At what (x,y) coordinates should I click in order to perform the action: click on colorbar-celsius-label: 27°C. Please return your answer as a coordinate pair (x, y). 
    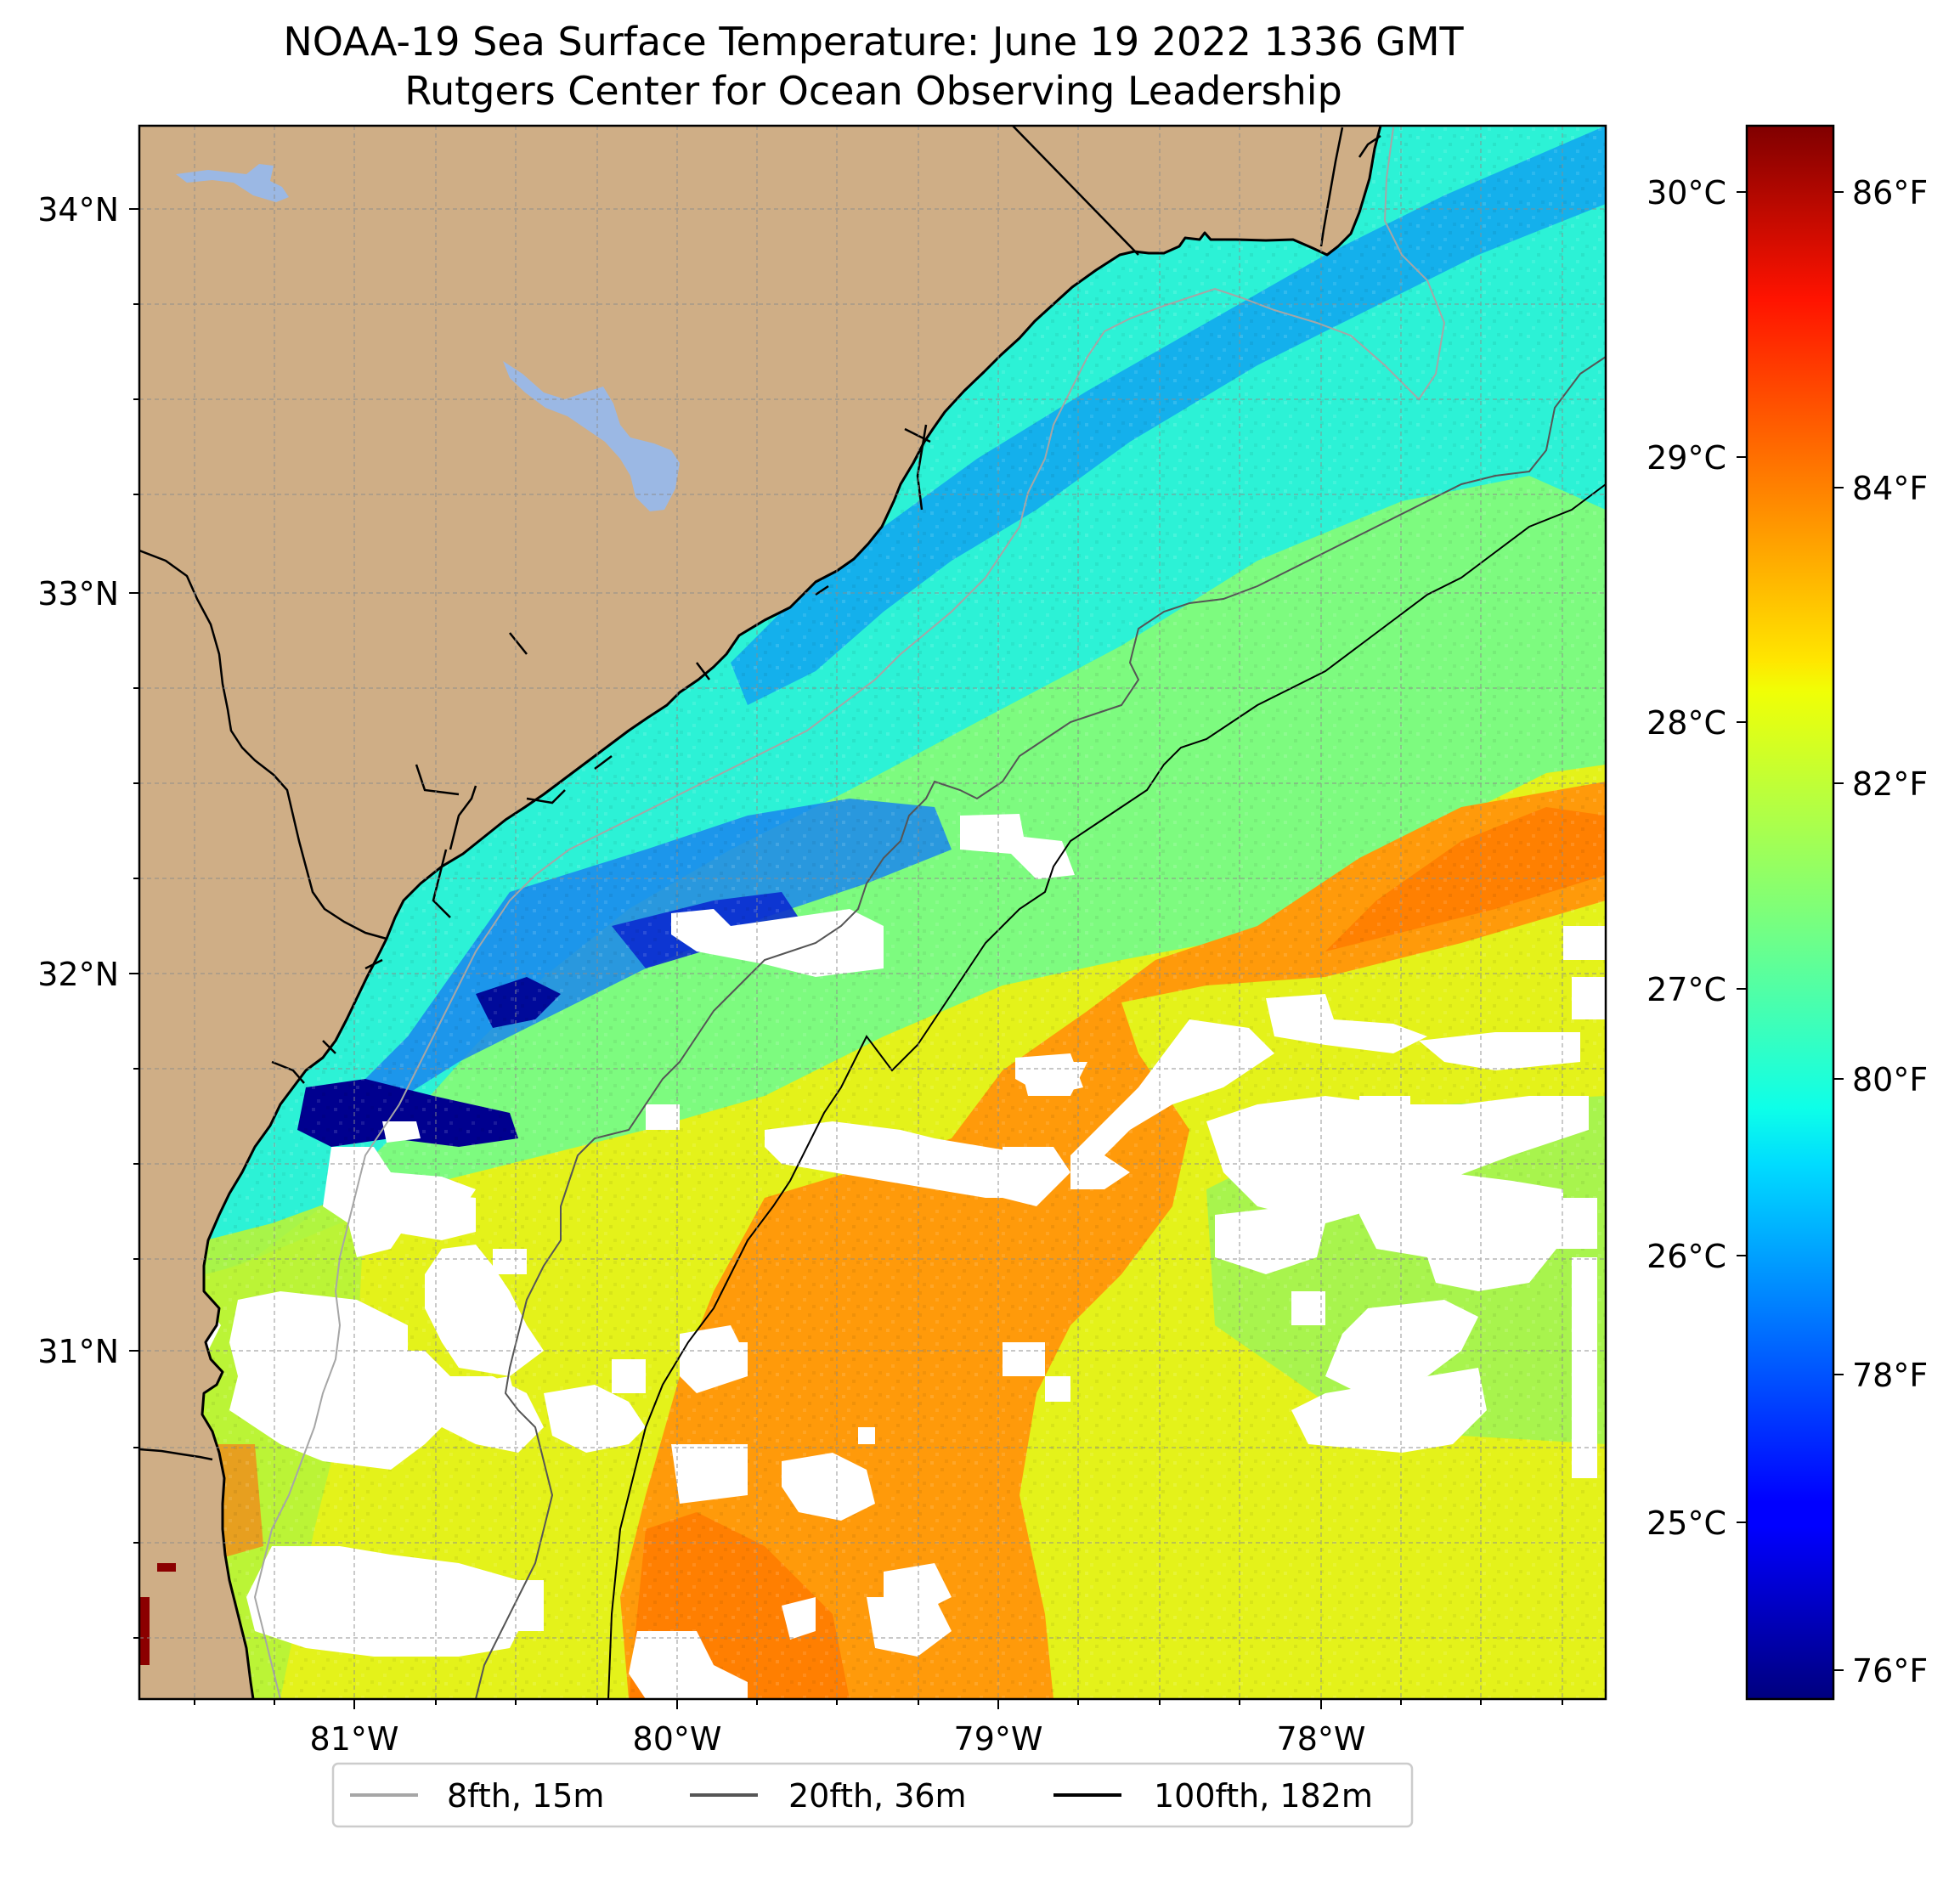
    Looking at the image, I should click on (1687, 990).